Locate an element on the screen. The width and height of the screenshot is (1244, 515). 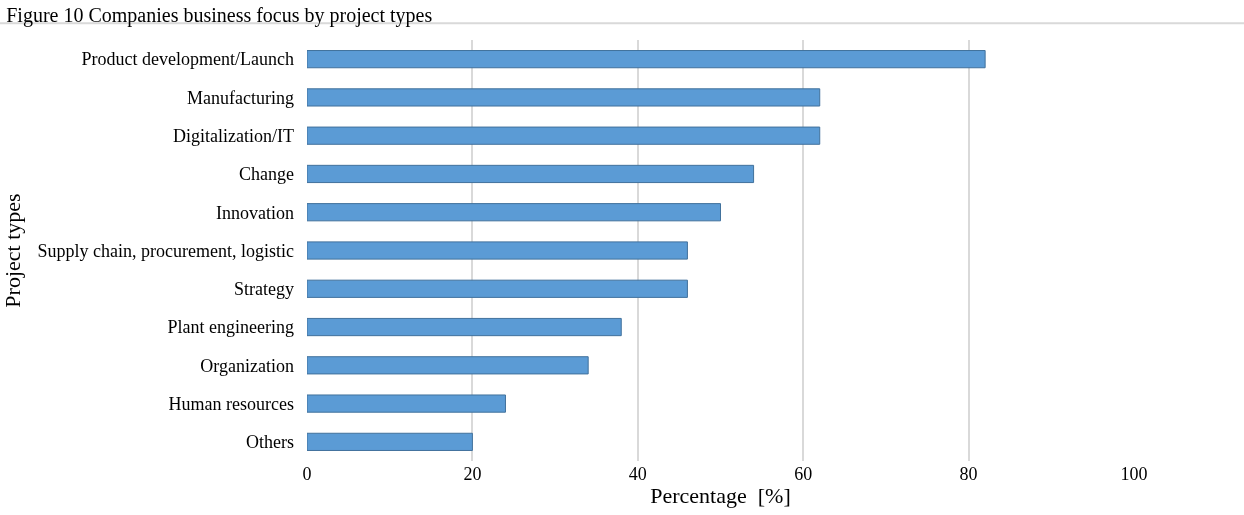
y-tick-label: Organization is located at coordinates (247, 365).